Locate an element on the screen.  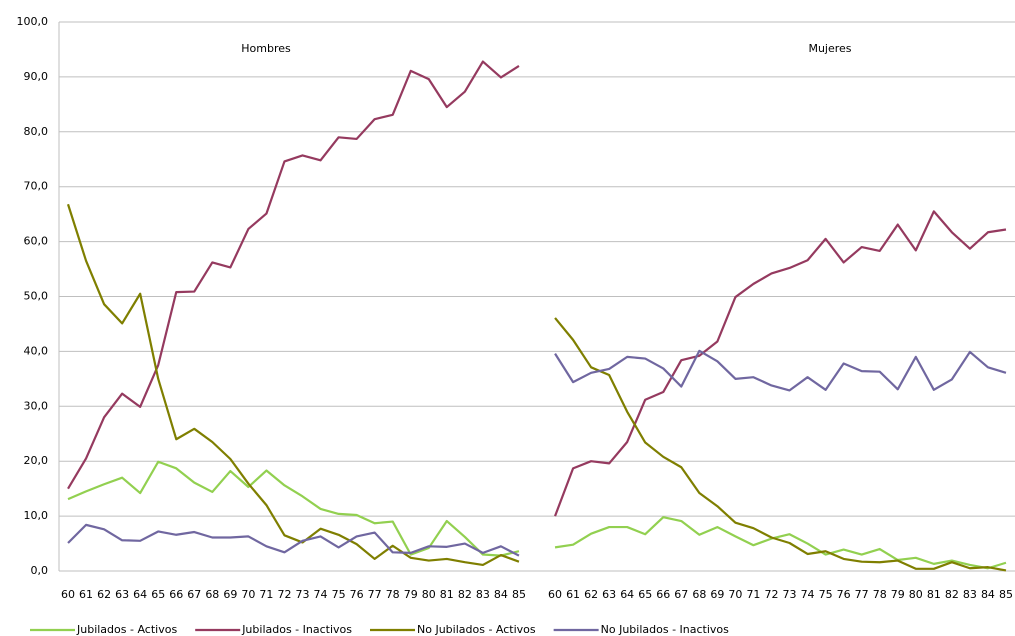
y-tick-label: 20,0 is located at coordinates (36, 460).